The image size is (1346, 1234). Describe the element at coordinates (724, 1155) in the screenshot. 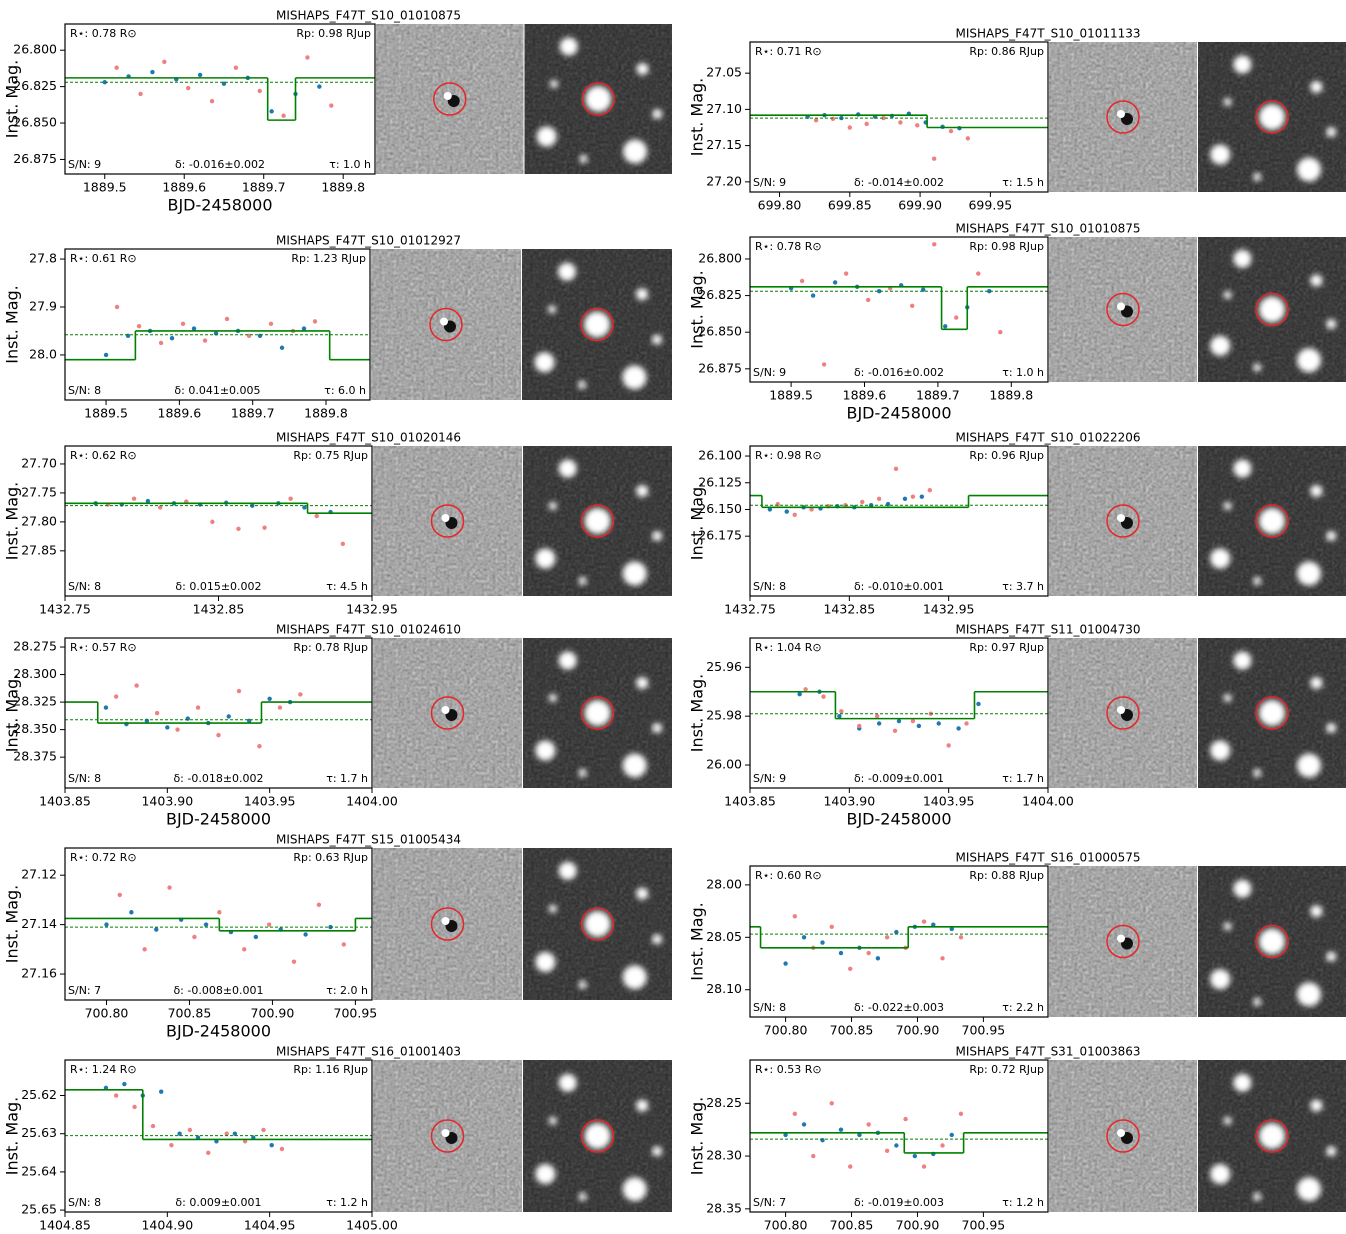

I see `y-tick-label: 28.30` at that location.